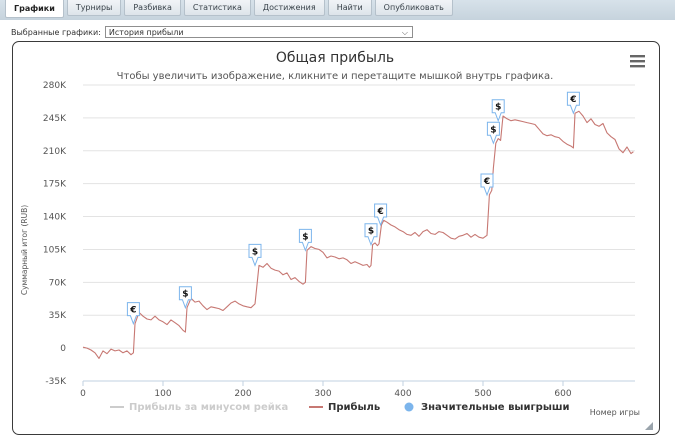  I want to click on tab-statistics: Статистика, so click(217, 8).